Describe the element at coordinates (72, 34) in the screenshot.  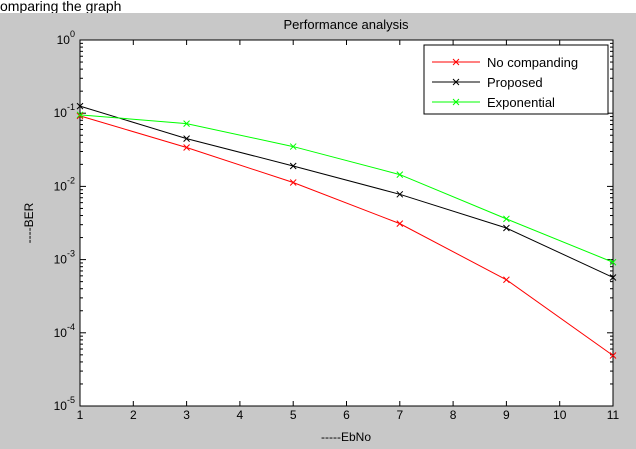
I see `y-tick-exponent: 0` at that location.